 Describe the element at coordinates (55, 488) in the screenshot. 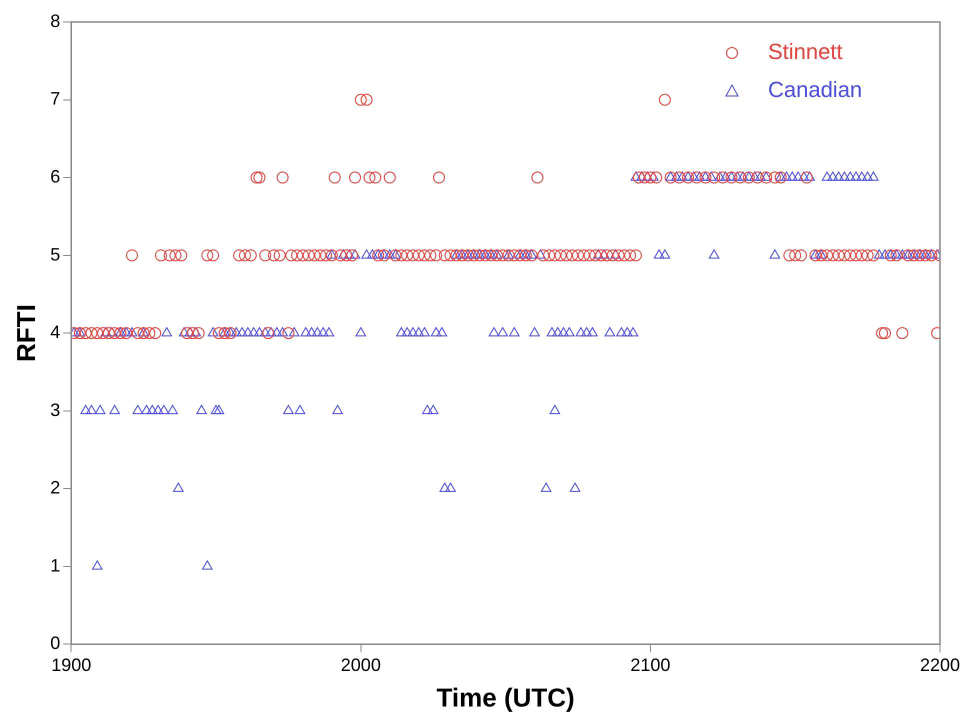

I see `y-tick-label: 2` at that location.